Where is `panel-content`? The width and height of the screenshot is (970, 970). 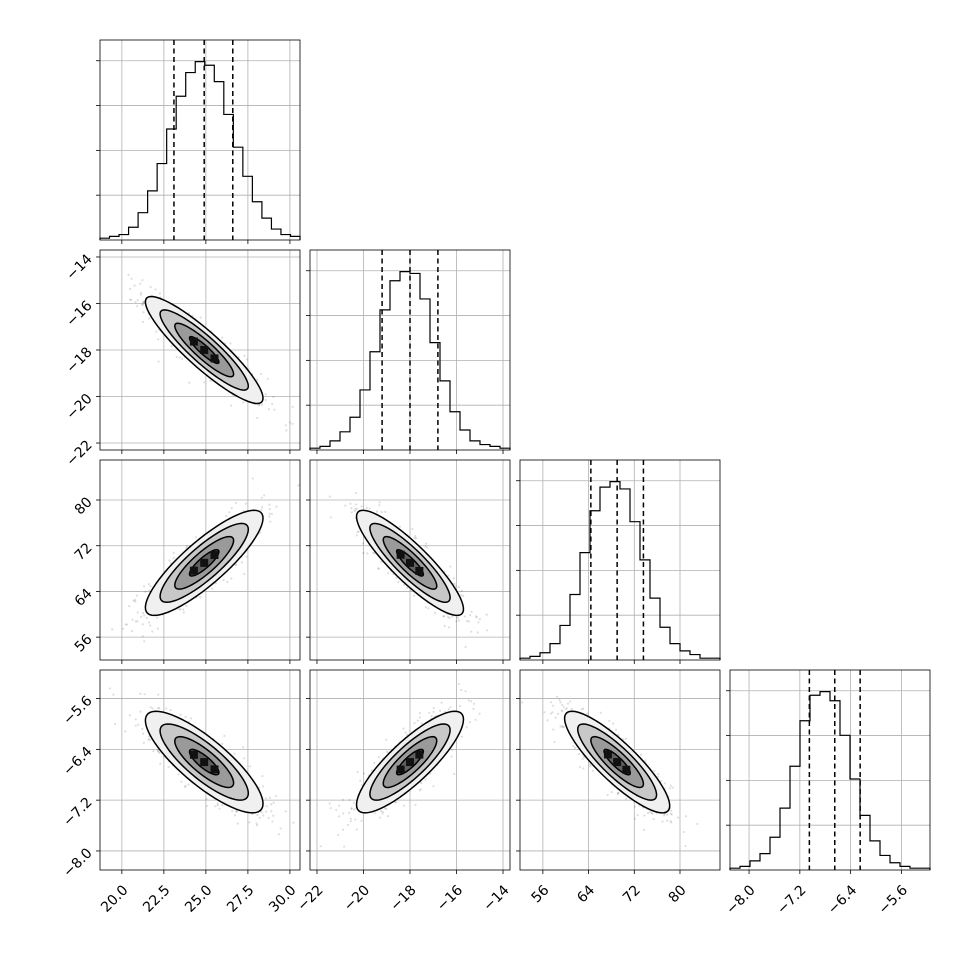 panel-content is located at coordinates (210, 352).